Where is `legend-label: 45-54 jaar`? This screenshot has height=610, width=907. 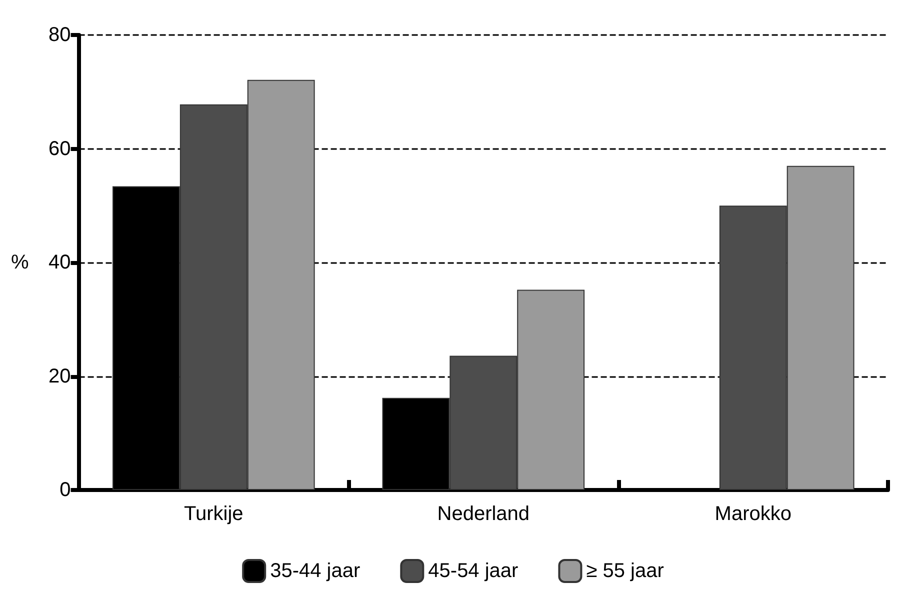 legend-label: 45-54 jaar is located at coordinates (473, 571).